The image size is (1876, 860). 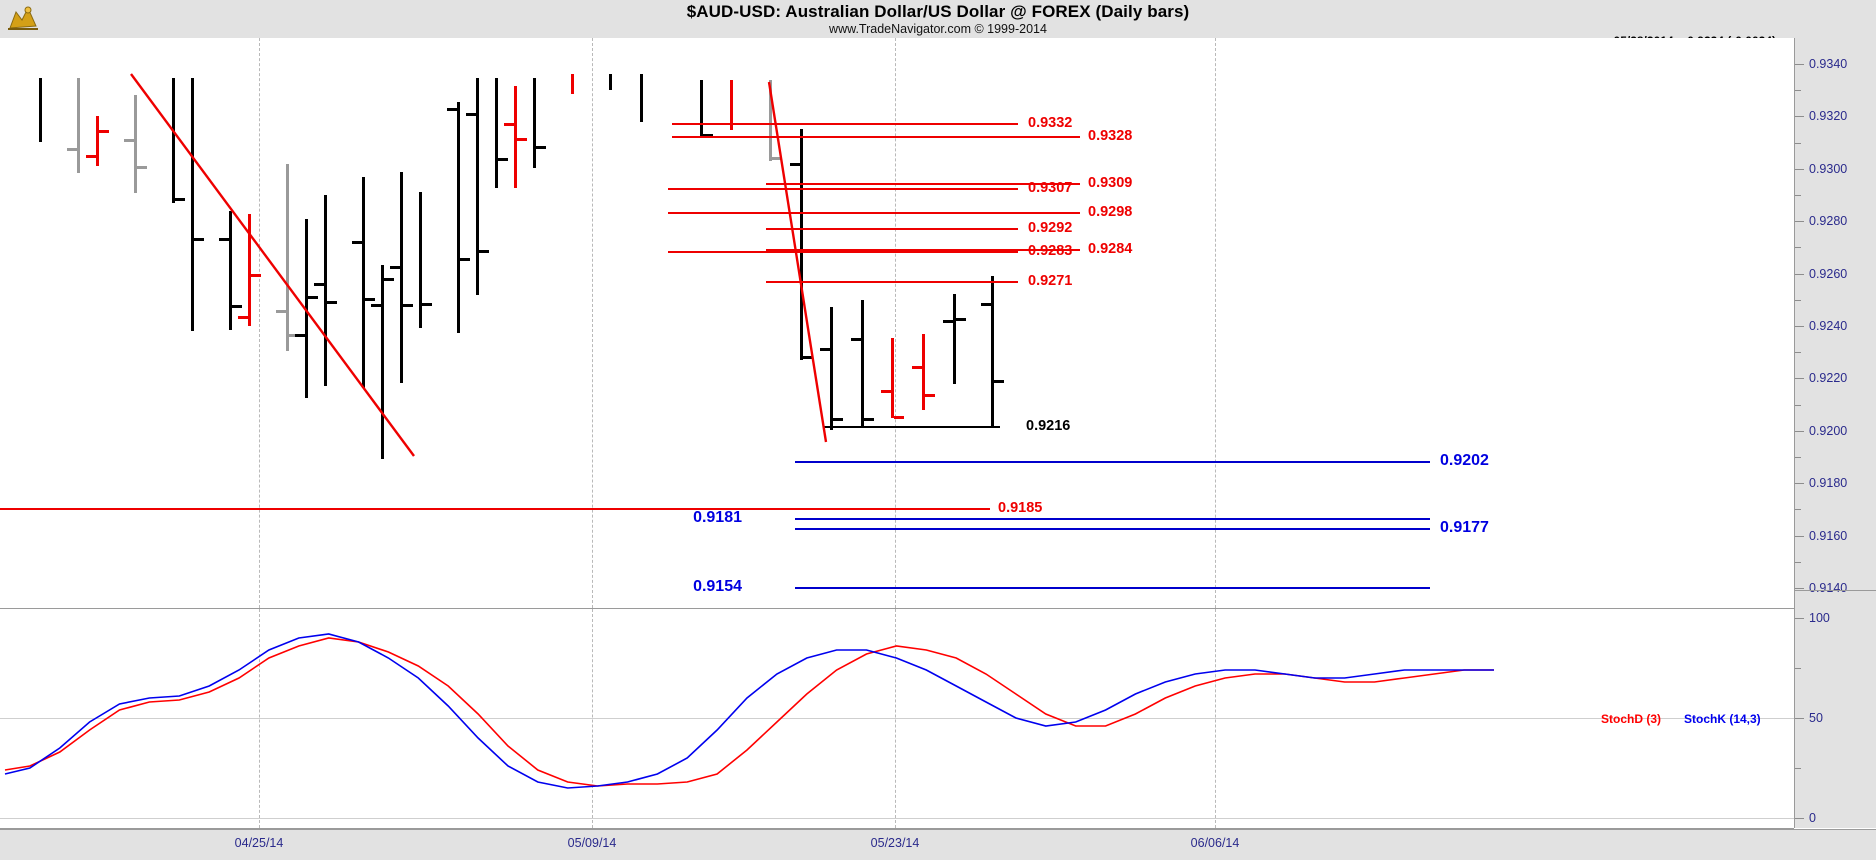 I want to click on price-tick-label: 0.9300, so click(x=1828, y=168).